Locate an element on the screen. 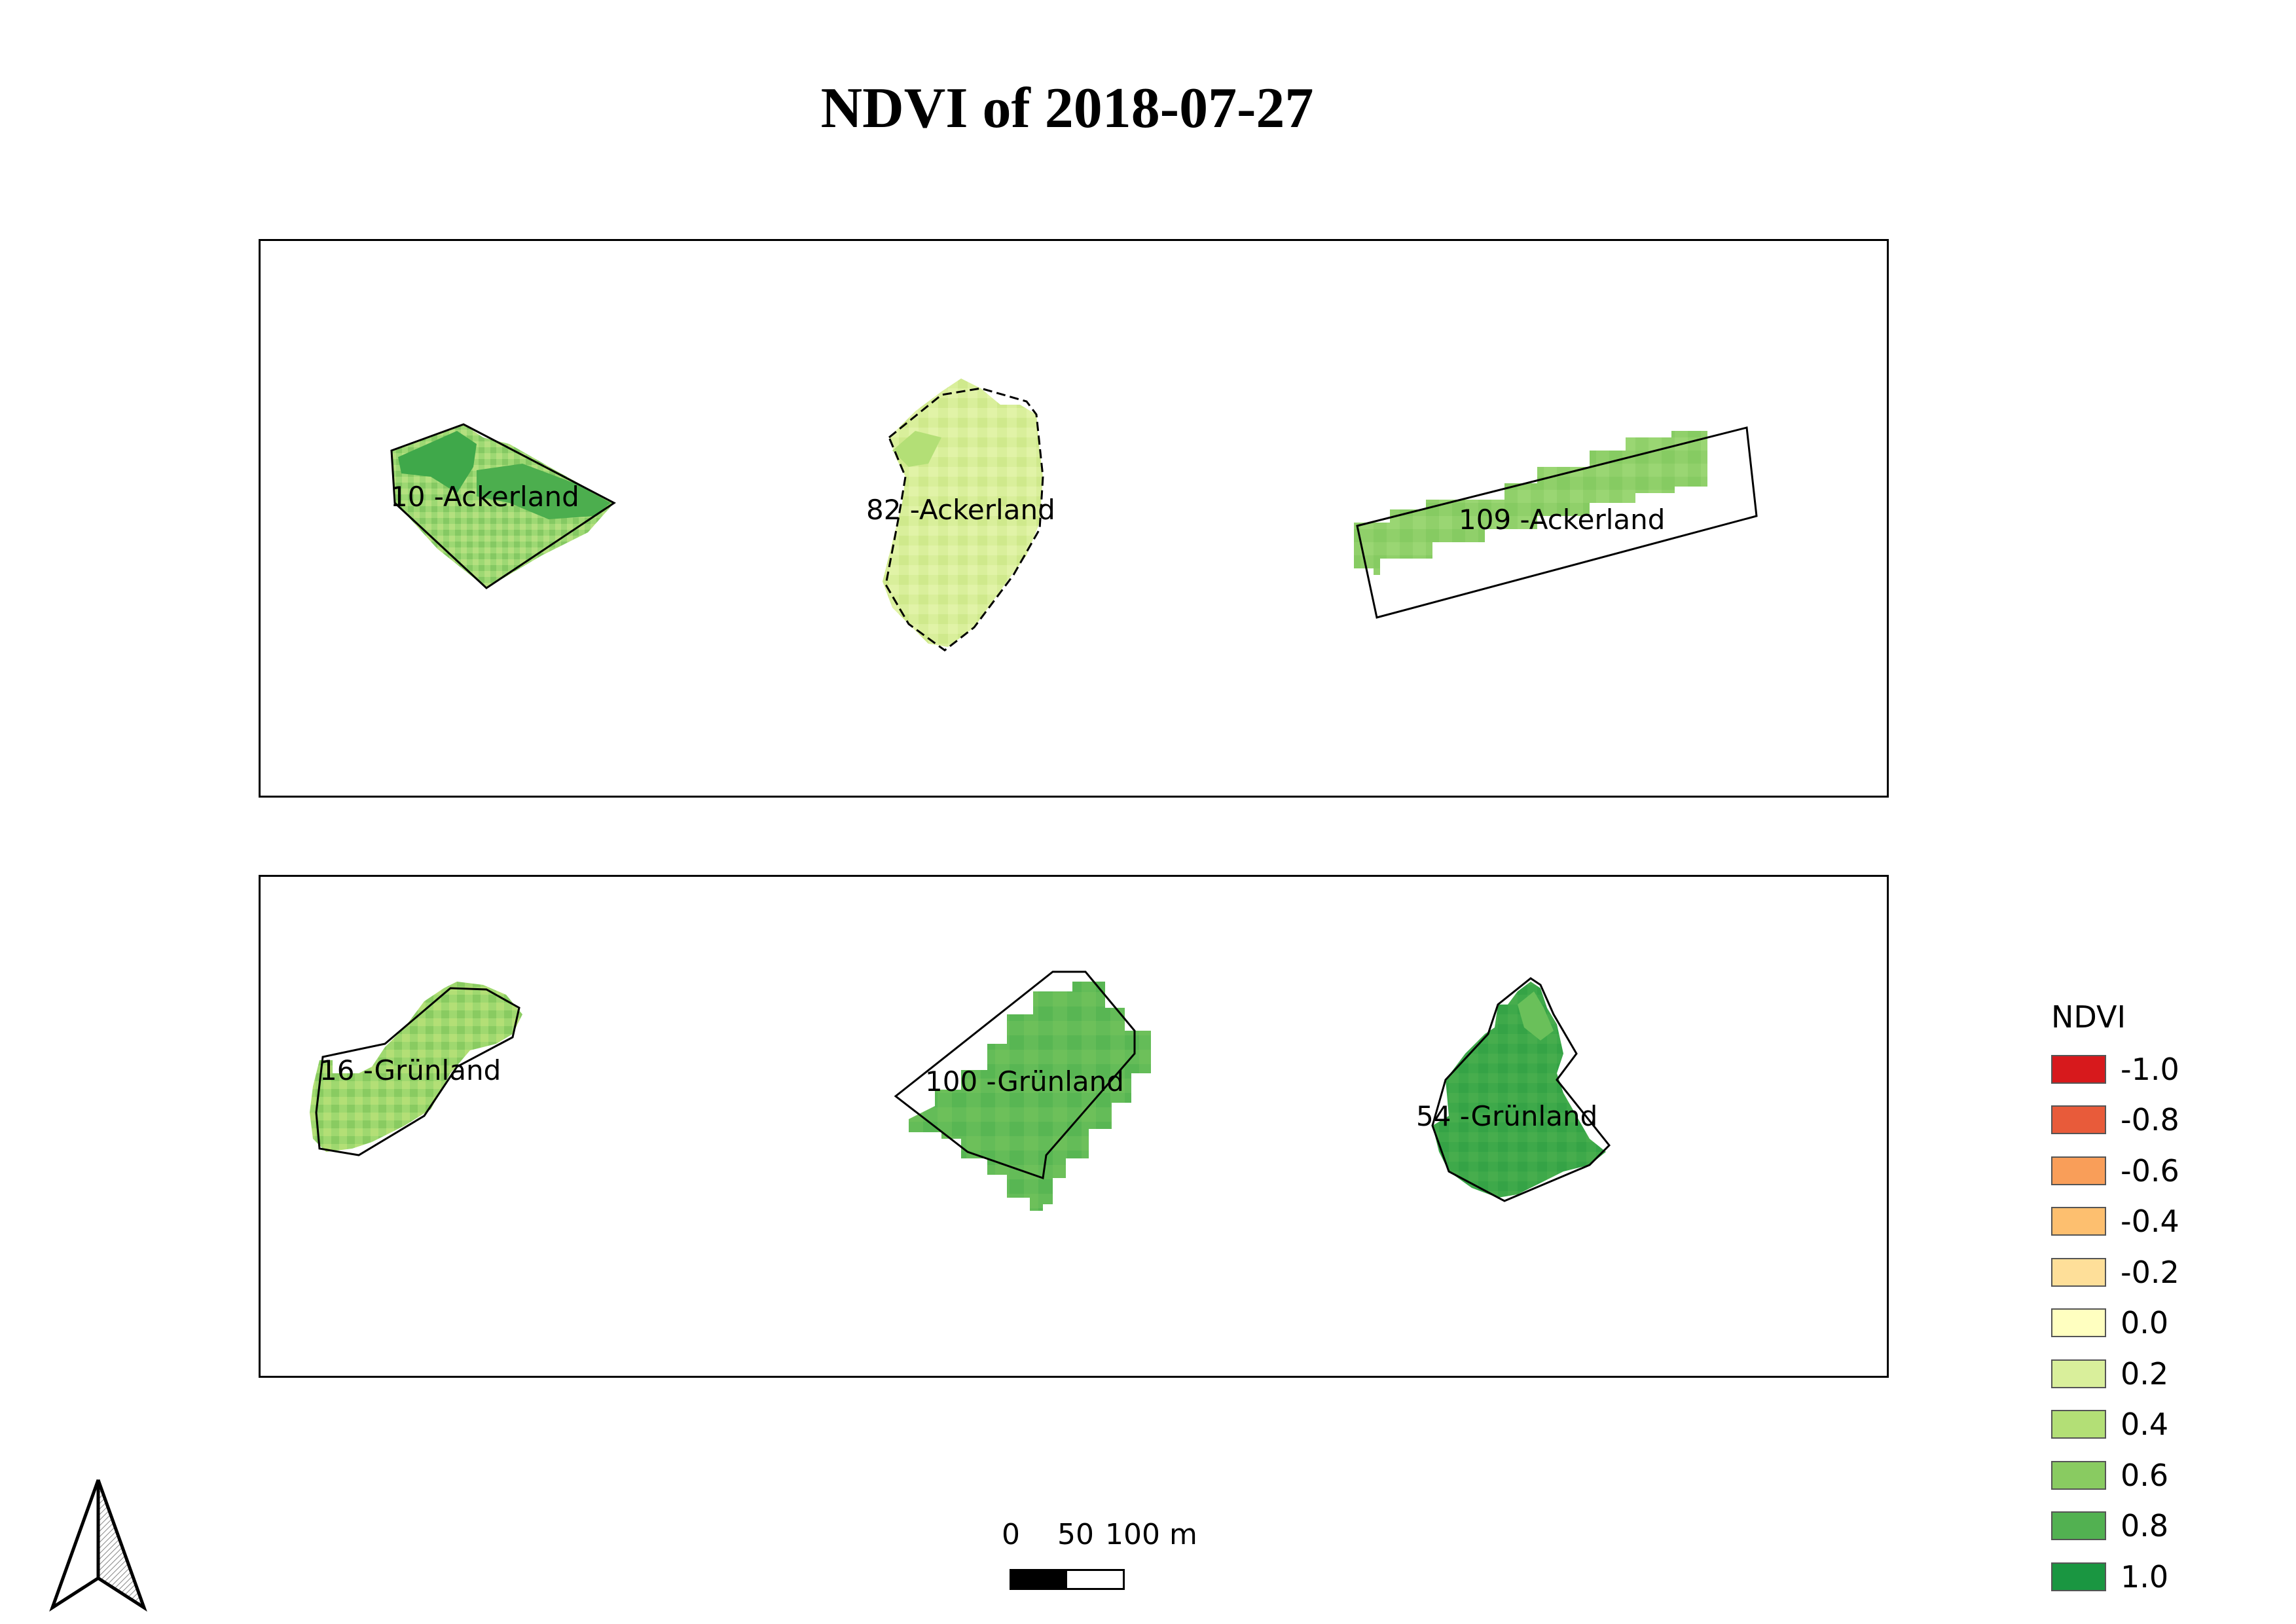 Image resolution: width=2296 pixels, height=1624 pixels. legend-value: -0.6 is located at coordinates (2150, 1171).